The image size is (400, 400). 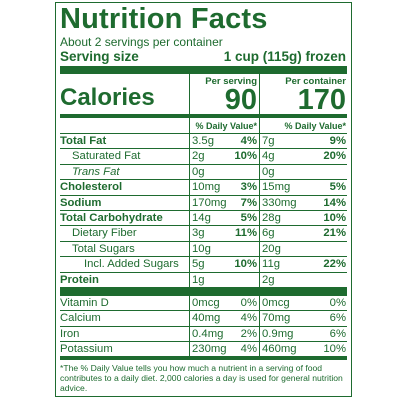 I want to click on amount-per-container: 2g, so click(x=279, y=279).